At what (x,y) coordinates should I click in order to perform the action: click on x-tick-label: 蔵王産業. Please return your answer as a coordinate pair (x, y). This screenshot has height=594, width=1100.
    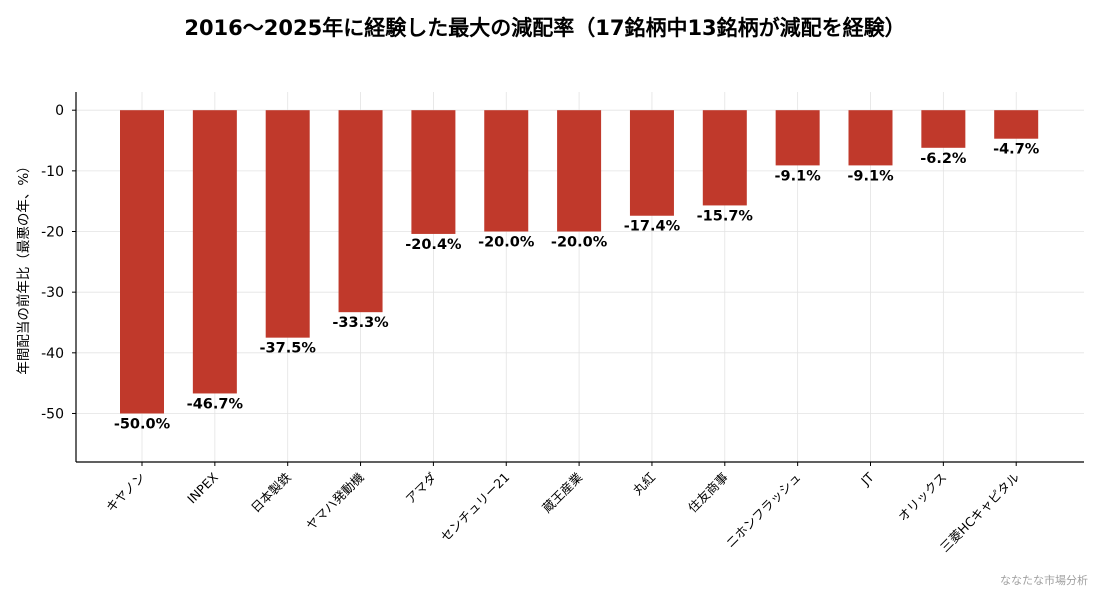
    Looking at the image, I should click on (562, 492).